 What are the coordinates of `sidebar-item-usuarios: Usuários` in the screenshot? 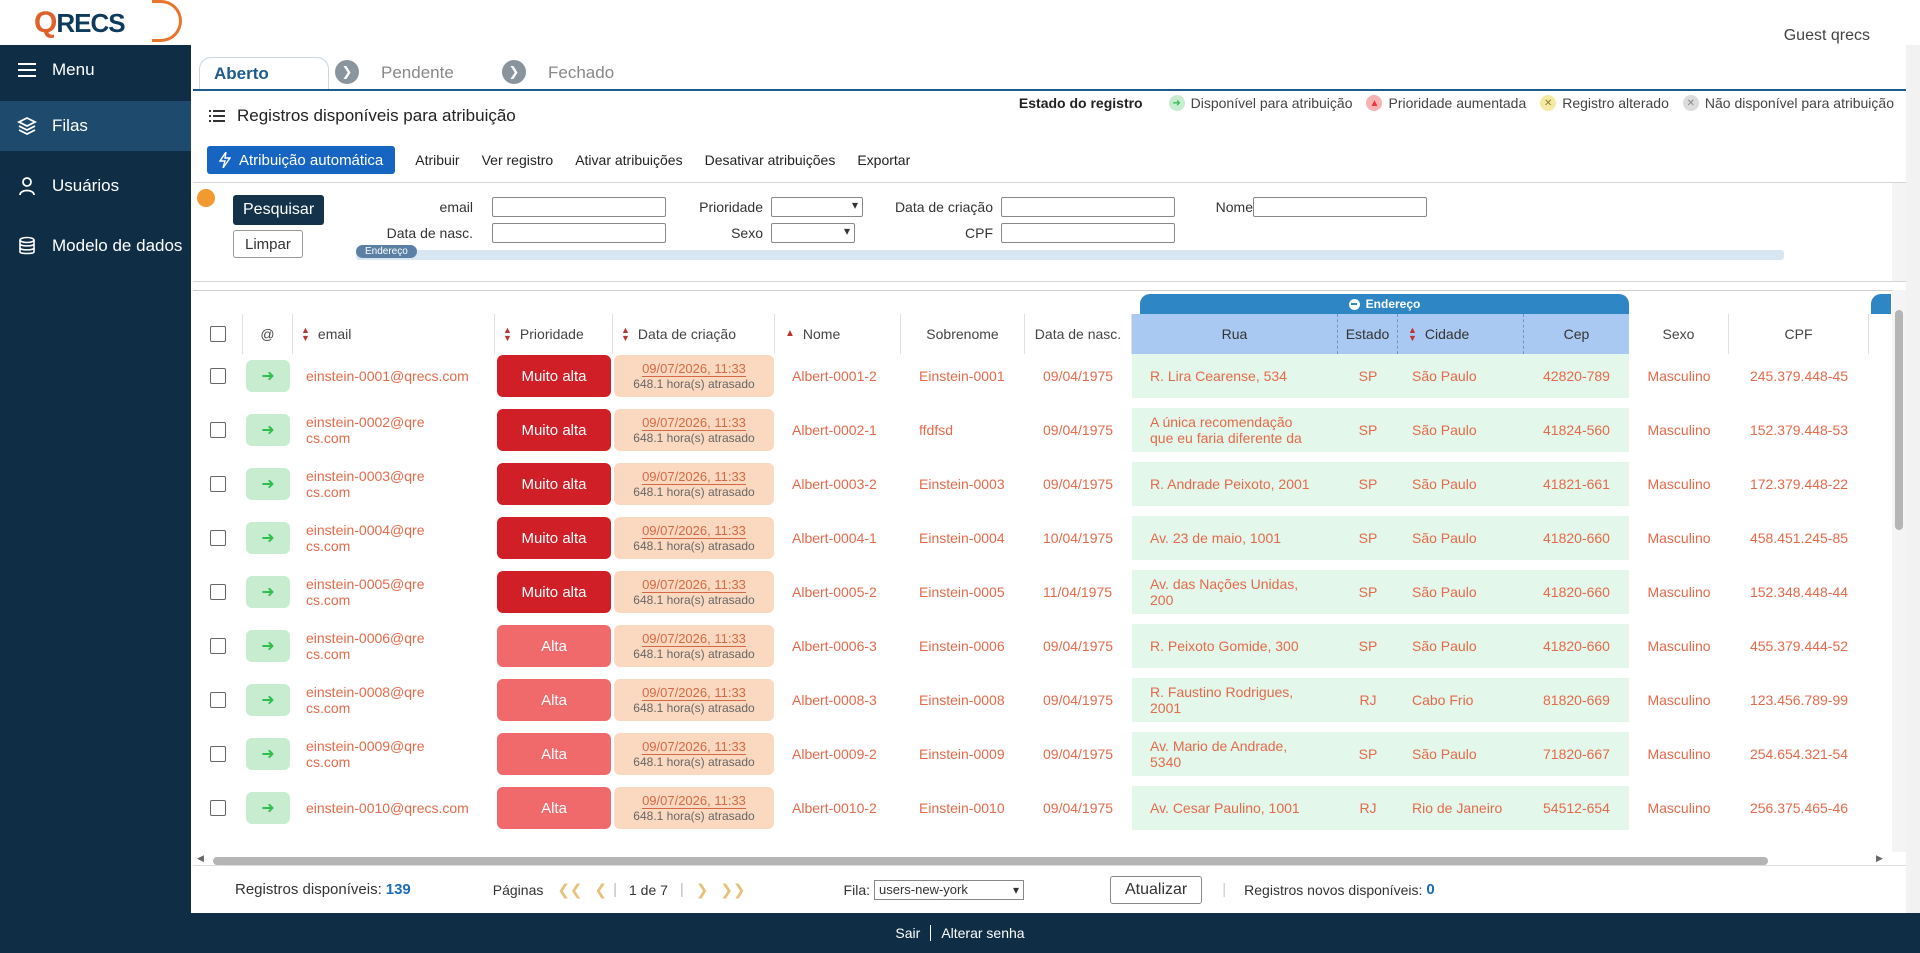 It's located at (95, 186).